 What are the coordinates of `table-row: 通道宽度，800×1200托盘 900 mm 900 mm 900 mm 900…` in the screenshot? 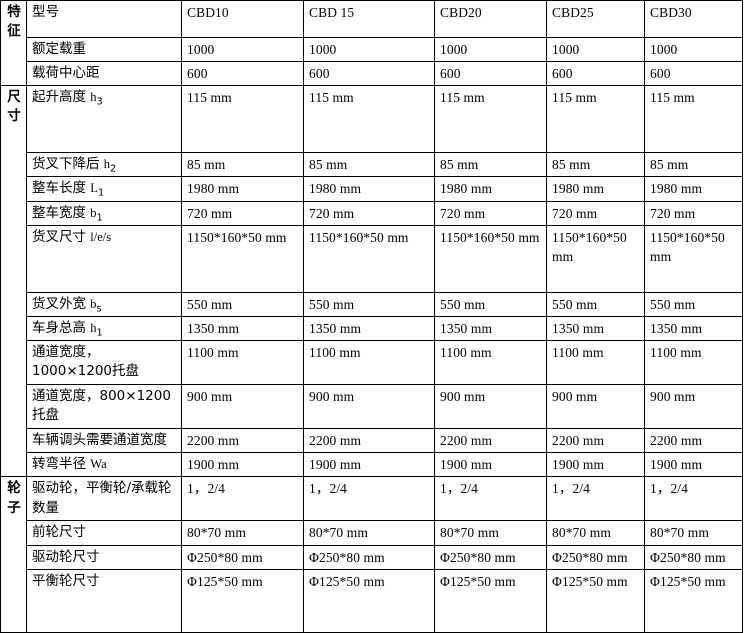 It's located at (372, 407).